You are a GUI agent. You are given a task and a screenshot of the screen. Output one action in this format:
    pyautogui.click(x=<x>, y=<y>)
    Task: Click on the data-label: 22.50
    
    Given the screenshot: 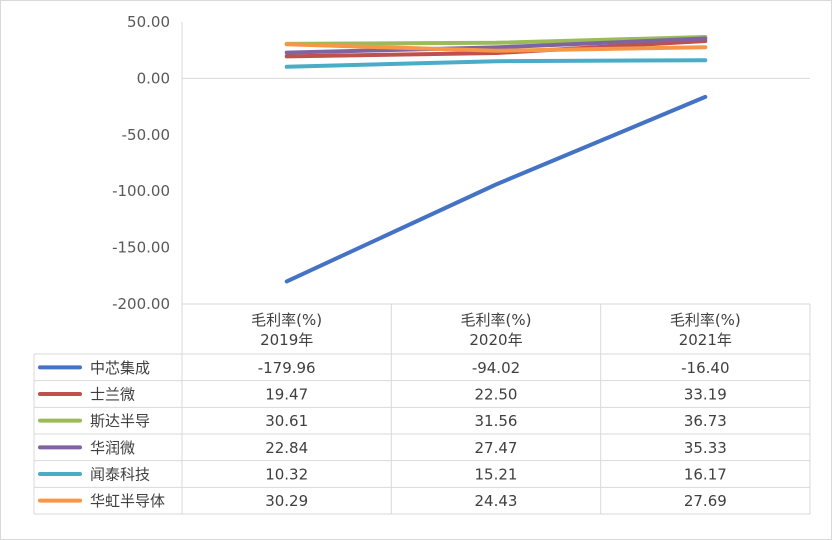 What is the action you would take?
    pyautogui.click(x=496, y=395)
    